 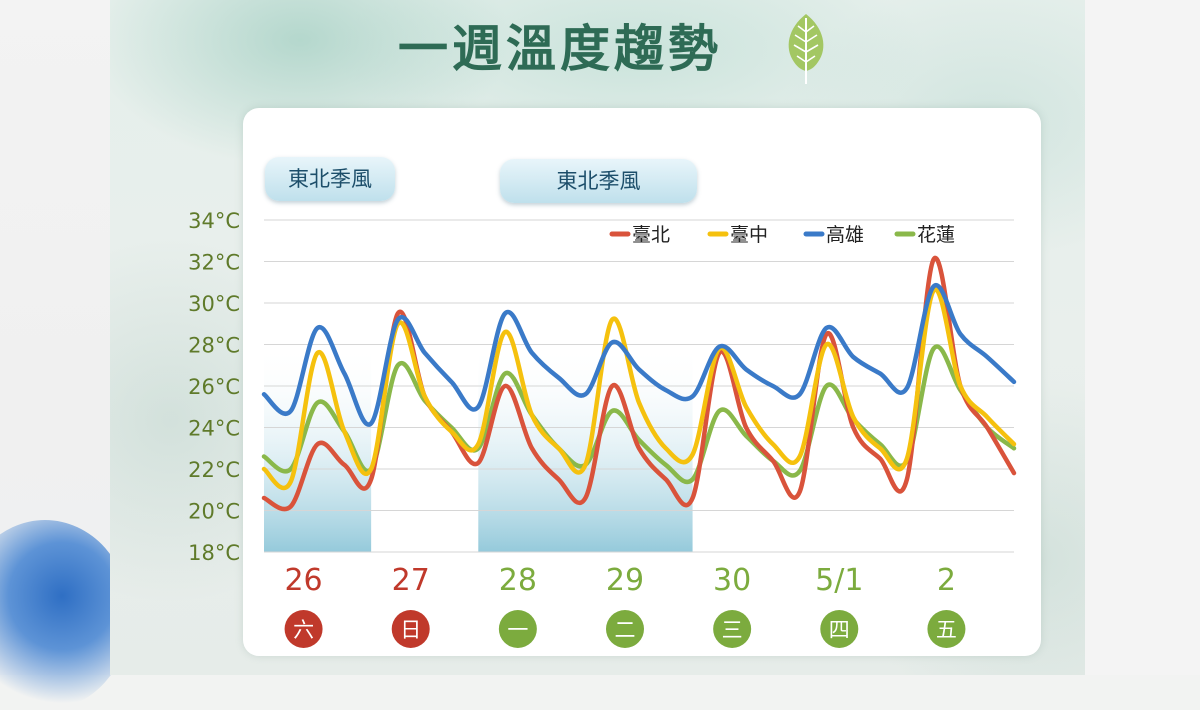 I want to click on date-label: 26, so click(x=303, y=580).